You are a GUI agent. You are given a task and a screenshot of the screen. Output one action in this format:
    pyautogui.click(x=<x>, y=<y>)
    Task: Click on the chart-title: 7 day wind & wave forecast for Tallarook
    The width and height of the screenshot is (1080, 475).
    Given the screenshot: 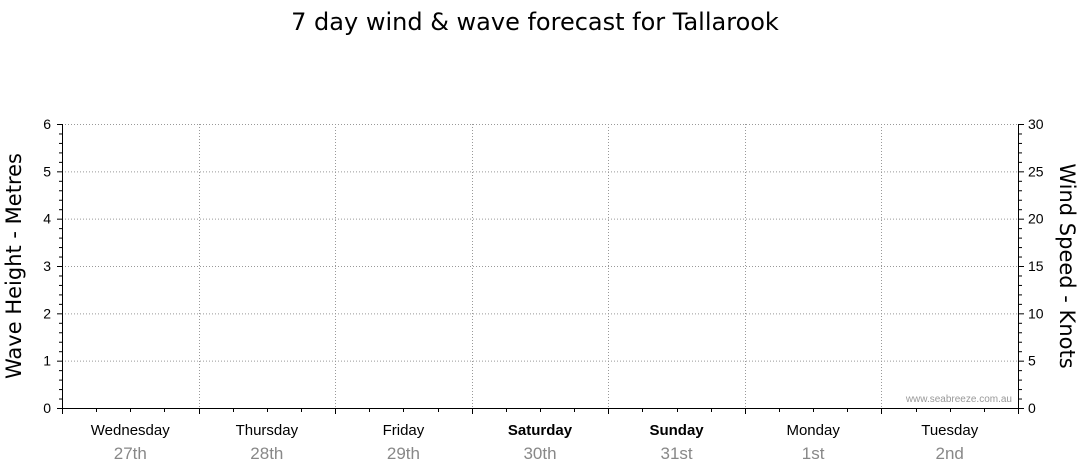 What is the action you would take?
    pyautogui.click(x=535, y=22)
    